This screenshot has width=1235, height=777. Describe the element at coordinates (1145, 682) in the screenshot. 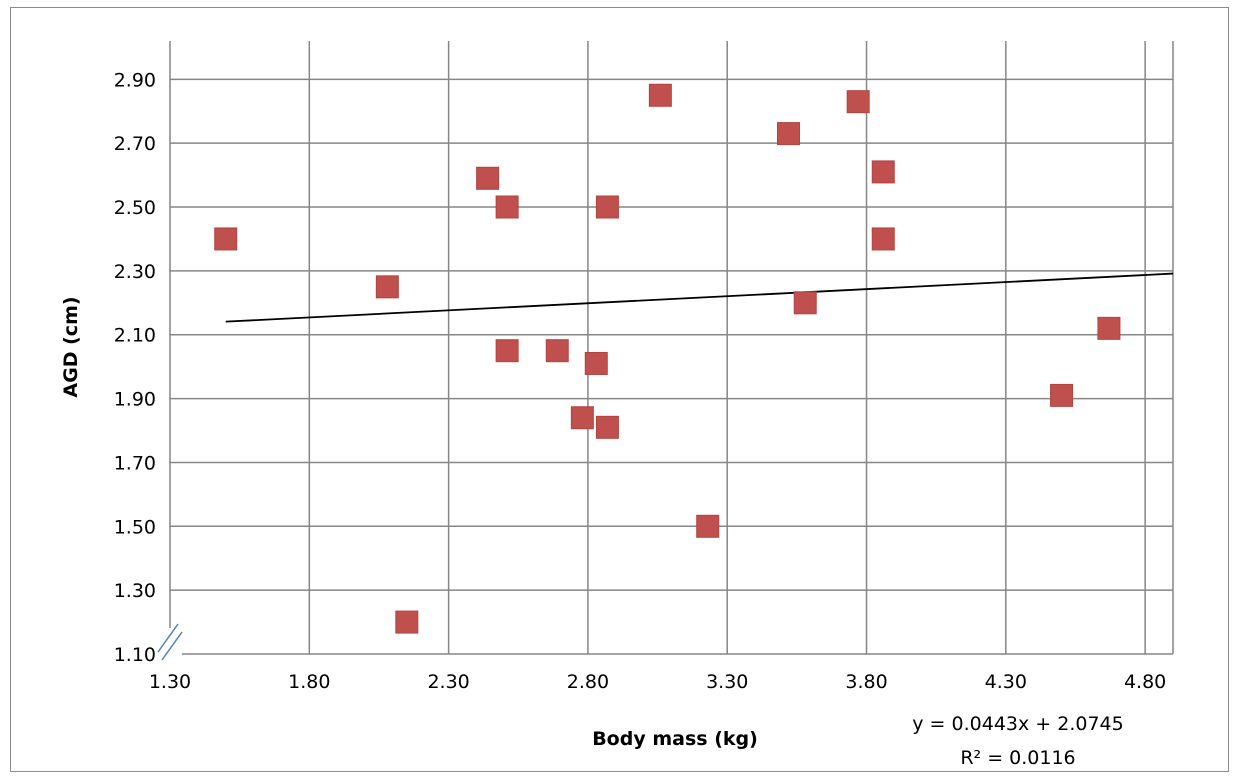

I see `x-tick-label: 4.80` at that location.